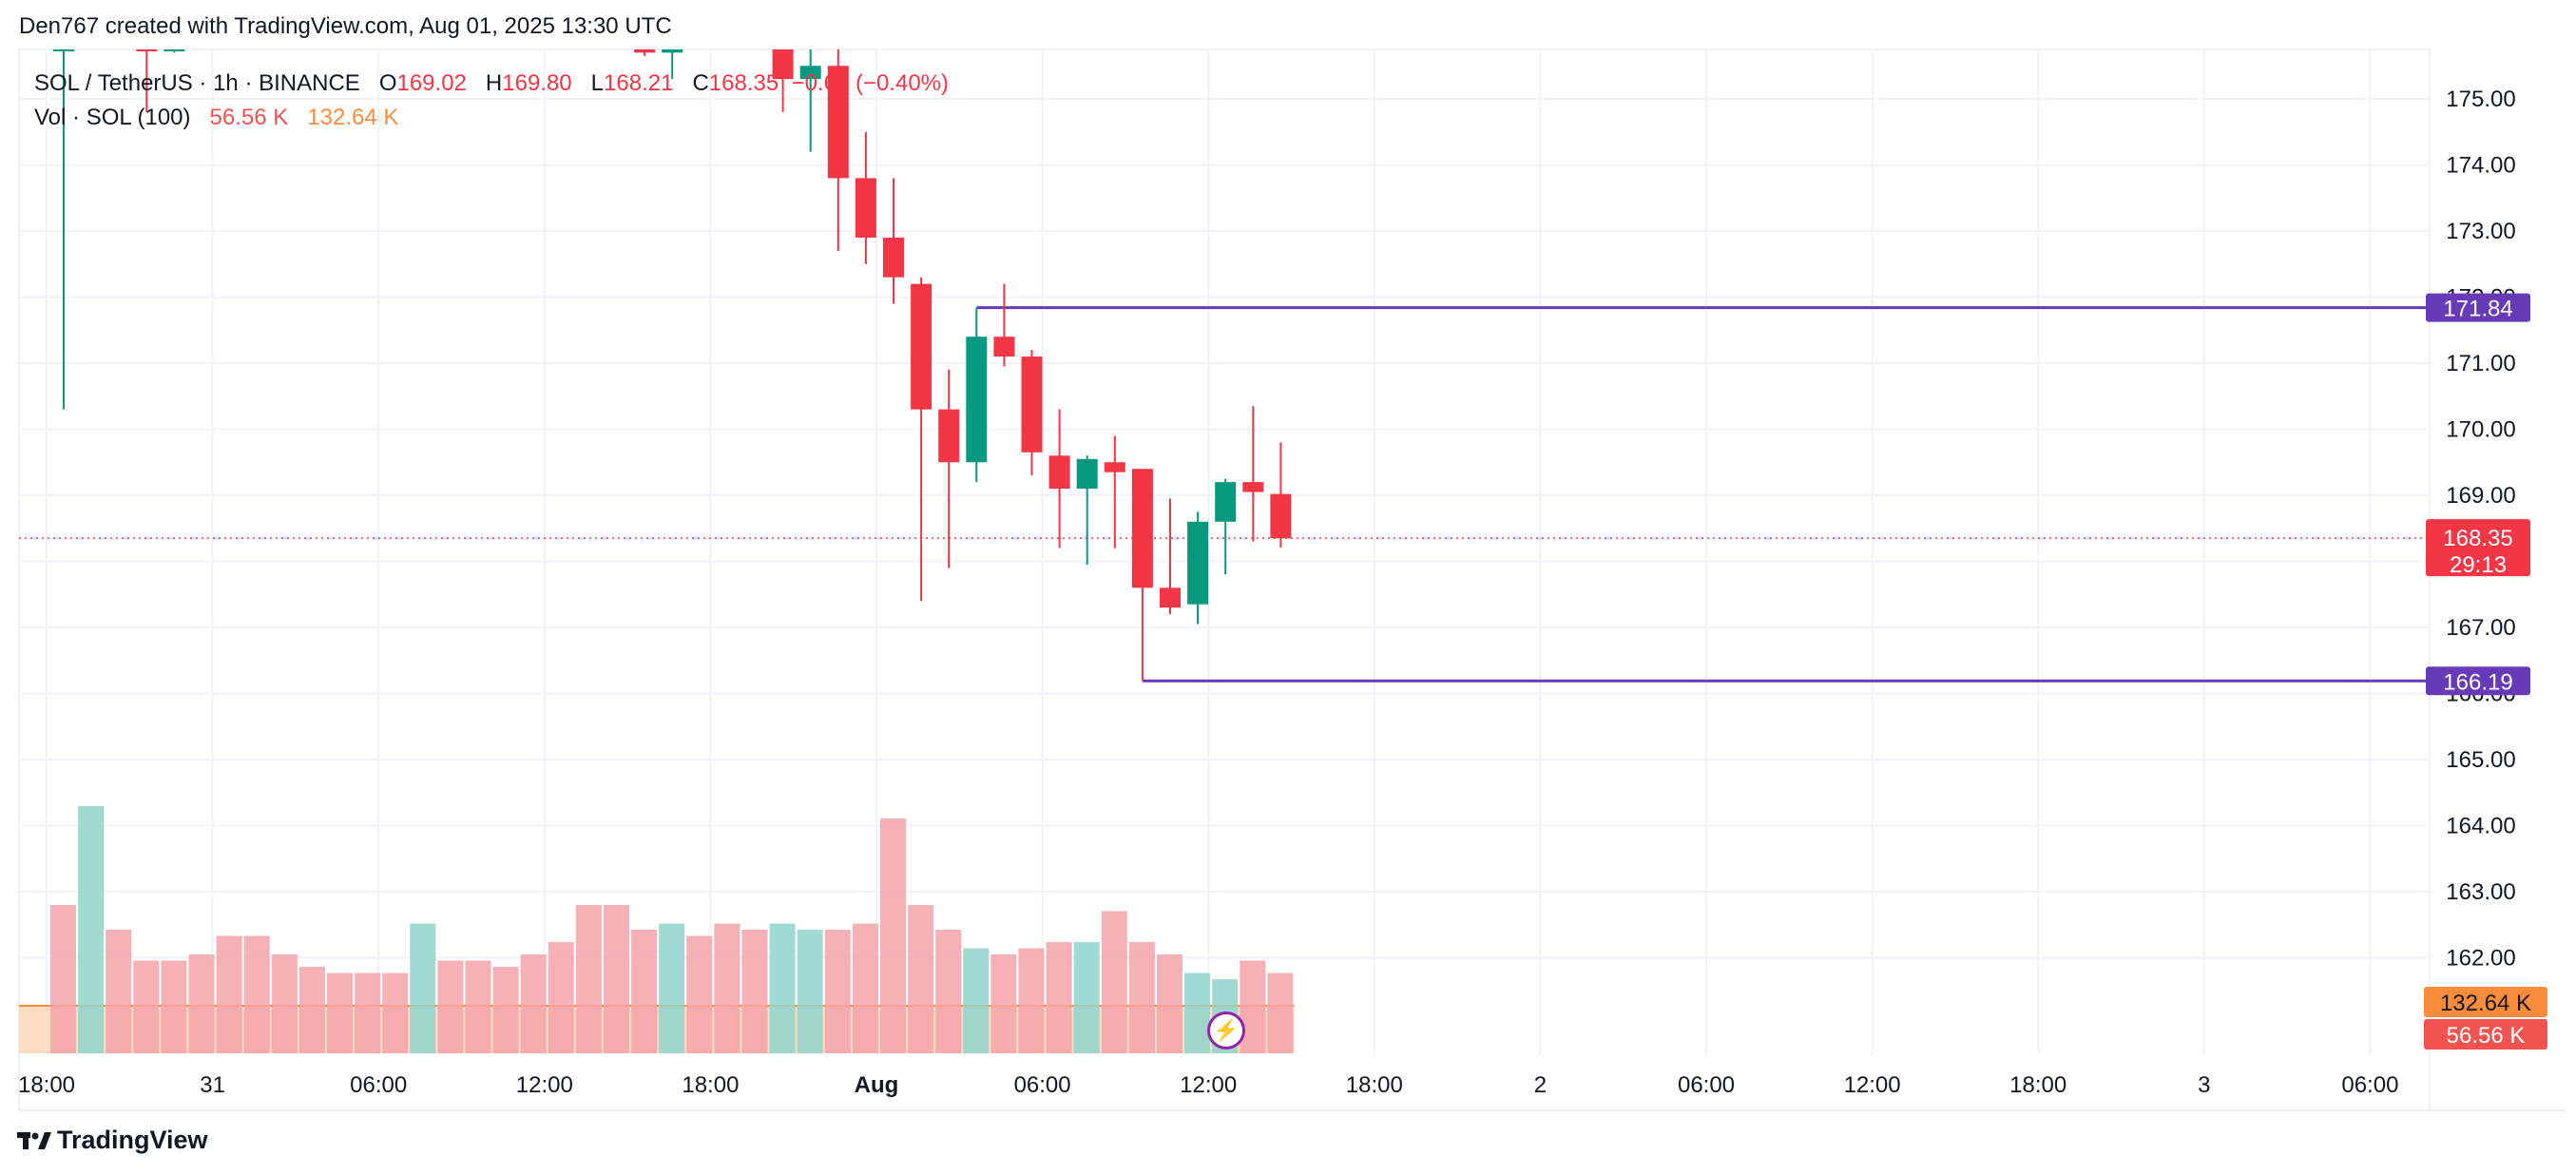 The height and width of the screenshot is (1175, 2576). Describe the element at coordinates (700, 83) in the screenshot. I see `legend-close-label: C` at that location.